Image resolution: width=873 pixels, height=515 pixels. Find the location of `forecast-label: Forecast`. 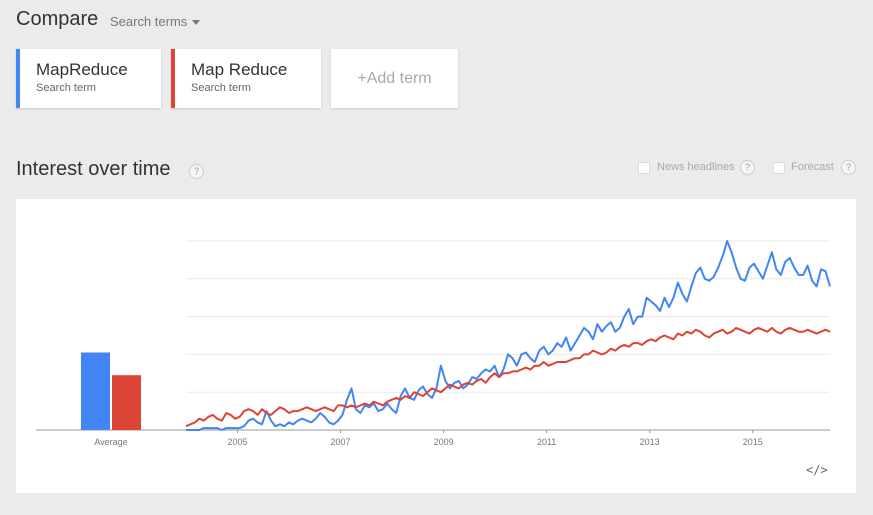

forecast-label: Forecast is located at coordinates (812, 167).